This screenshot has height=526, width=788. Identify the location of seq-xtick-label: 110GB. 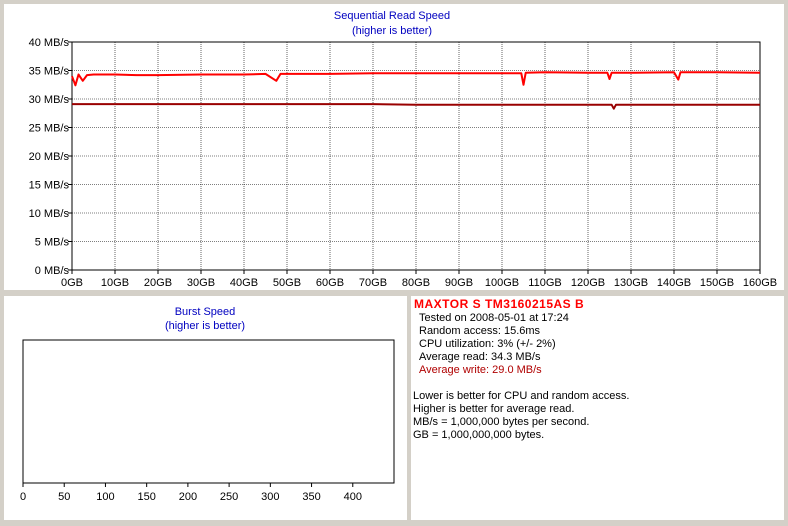
(544, 283).